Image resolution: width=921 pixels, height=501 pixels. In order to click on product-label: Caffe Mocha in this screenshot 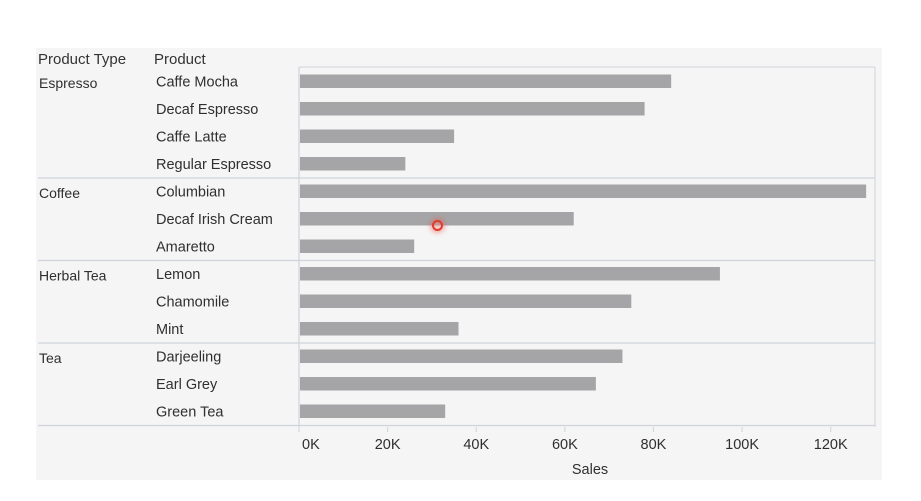, I will do `click(197, 82)`.